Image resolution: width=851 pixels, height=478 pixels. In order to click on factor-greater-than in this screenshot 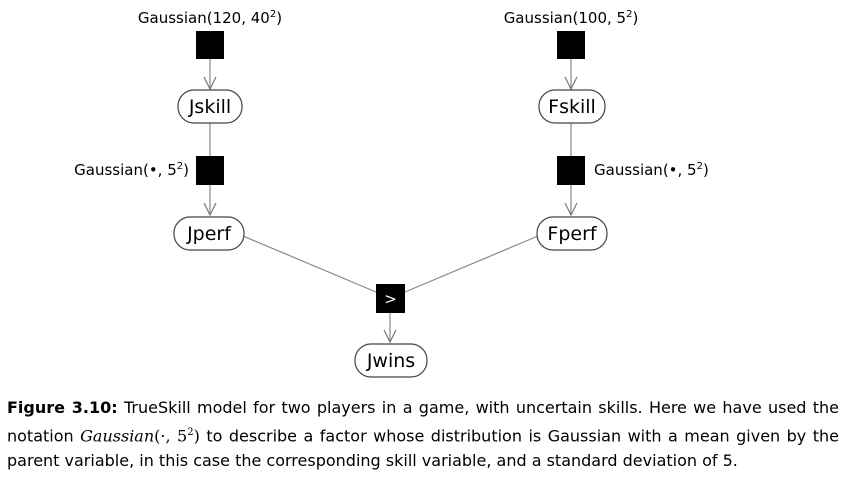, I will do `click(390, 298)`.